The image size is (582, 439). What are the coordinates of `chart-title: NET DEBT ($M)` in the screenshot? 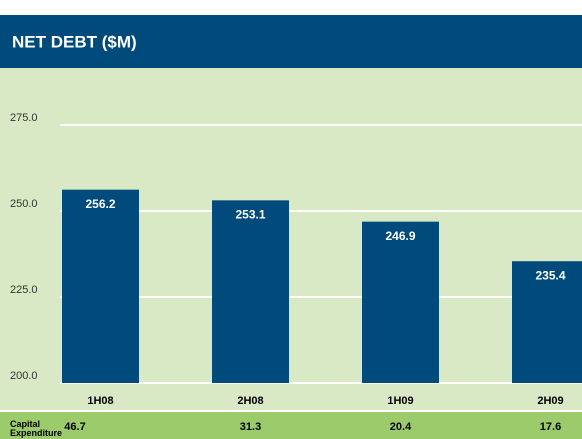 It's located at (74, 41).